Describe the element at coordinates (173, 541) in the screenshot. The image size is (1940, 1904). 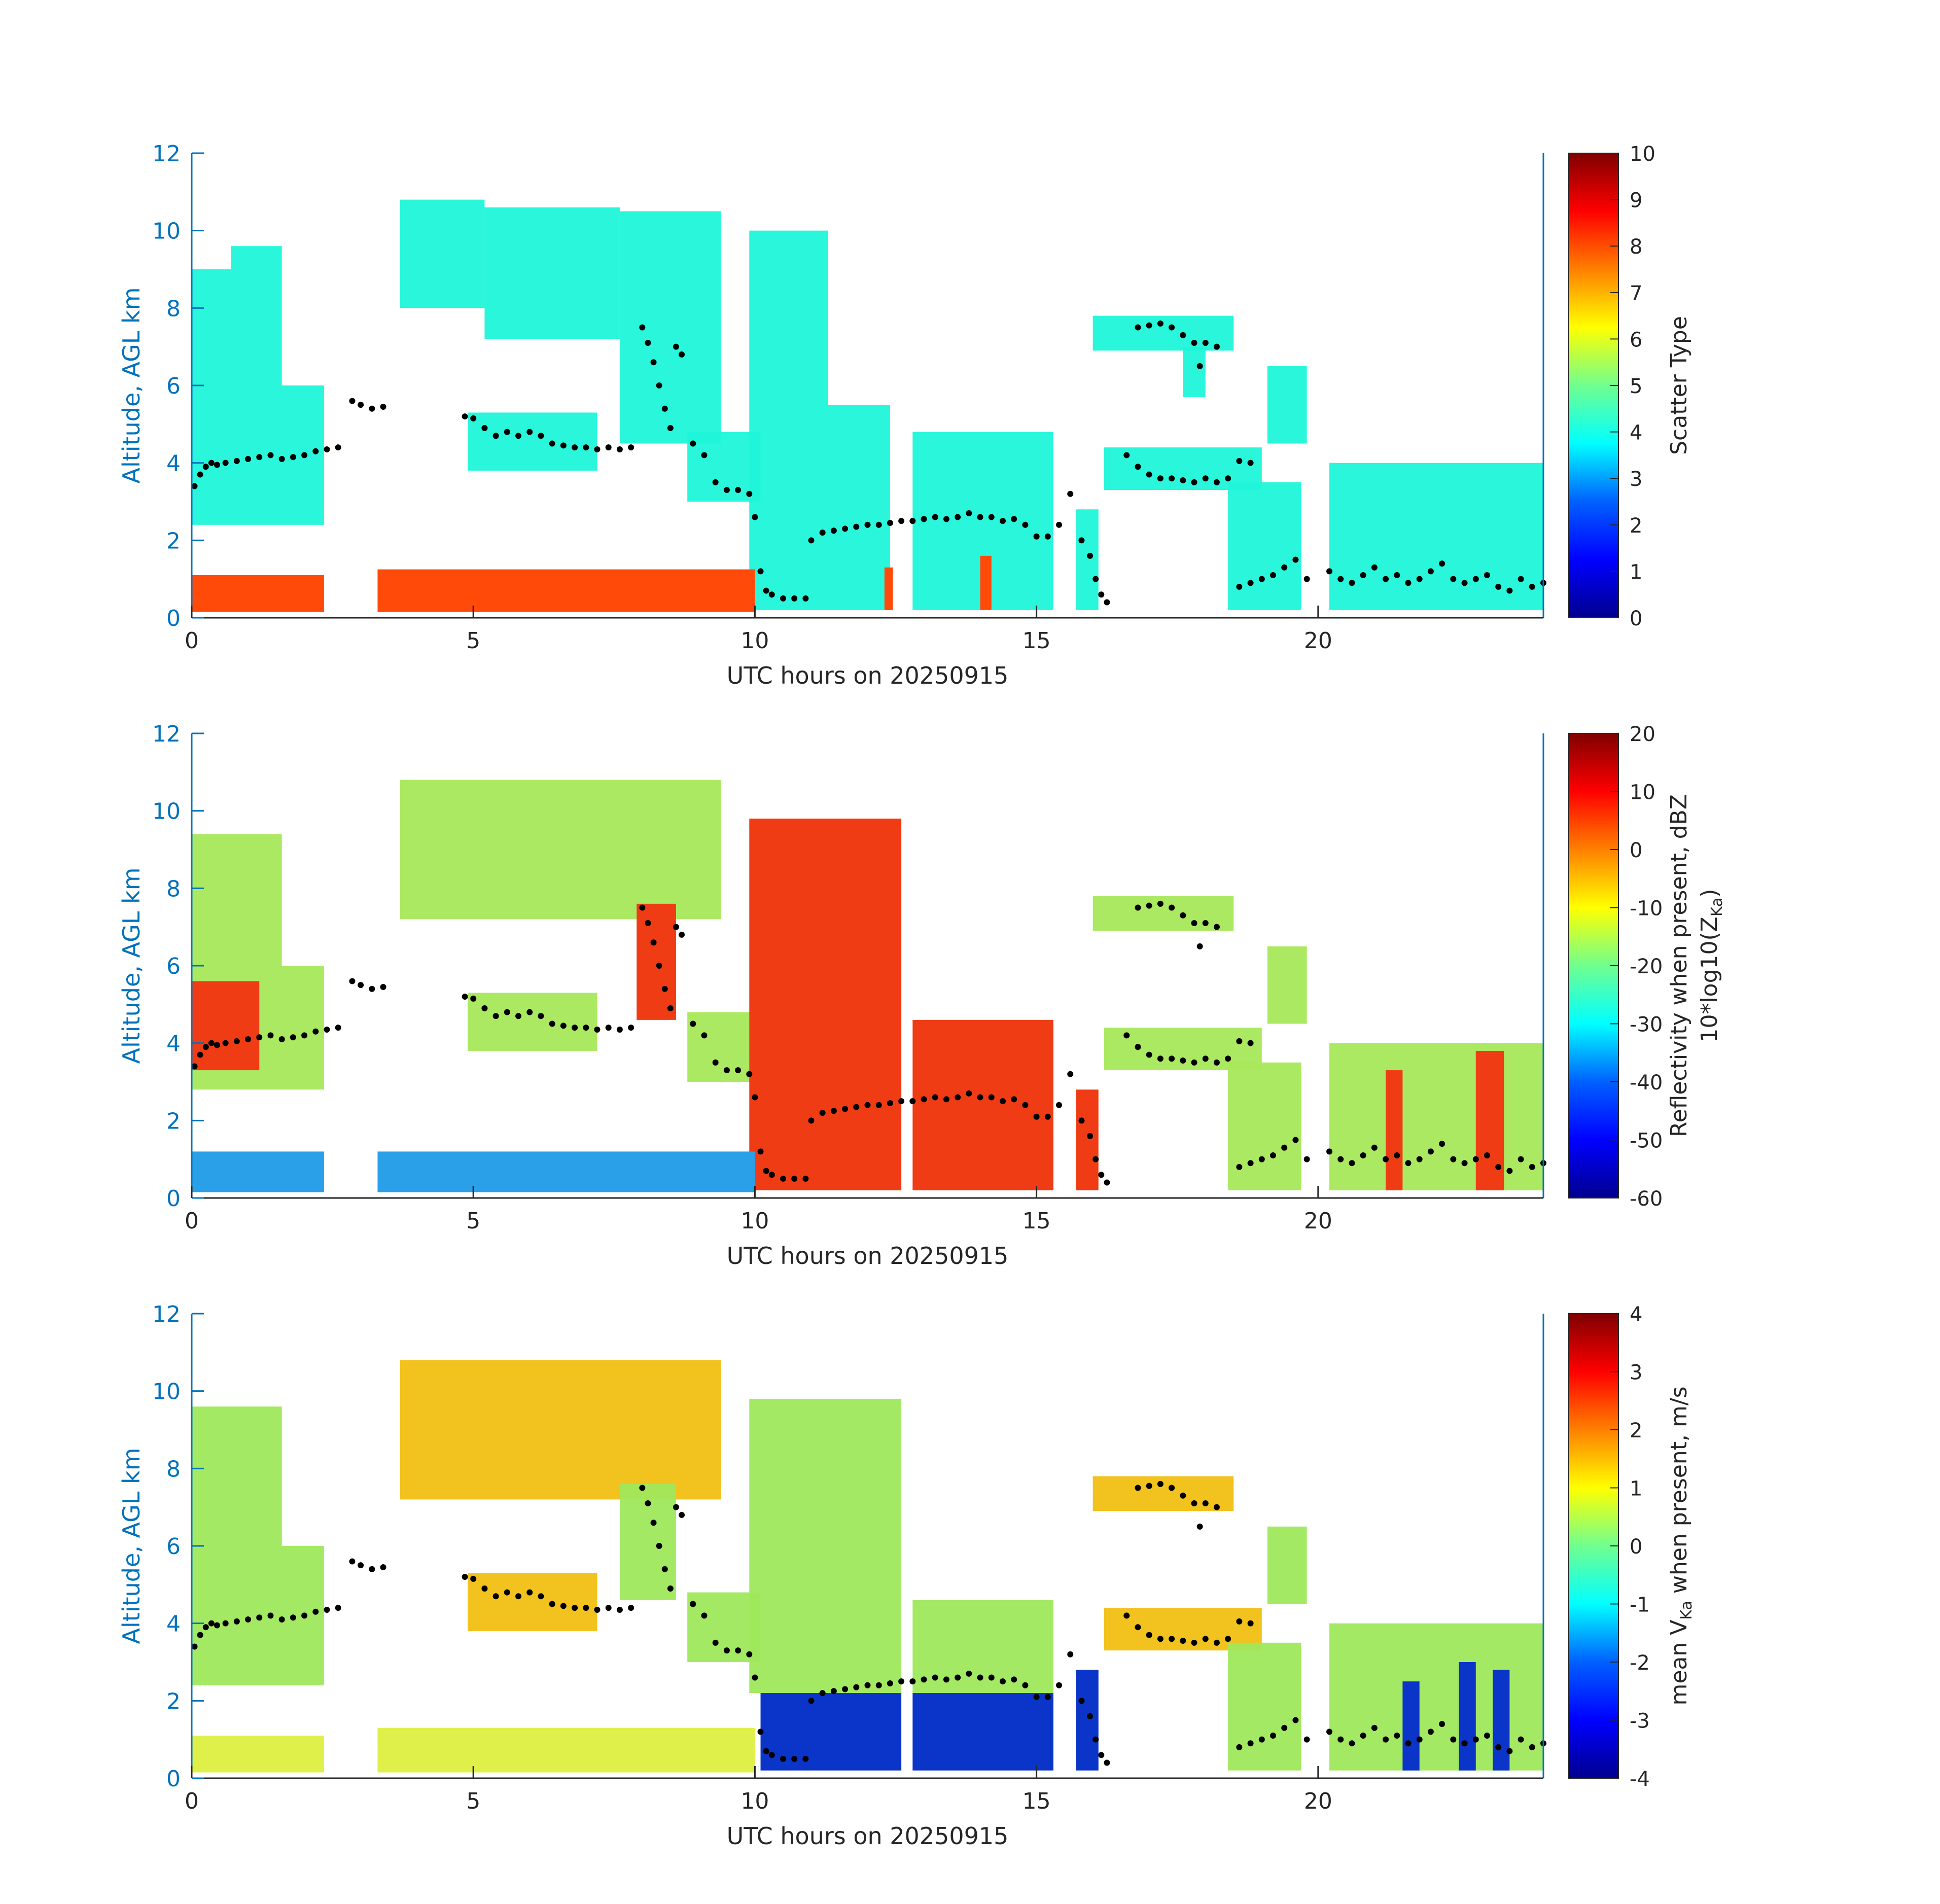
I see `y-tick-label: 2` at that location.